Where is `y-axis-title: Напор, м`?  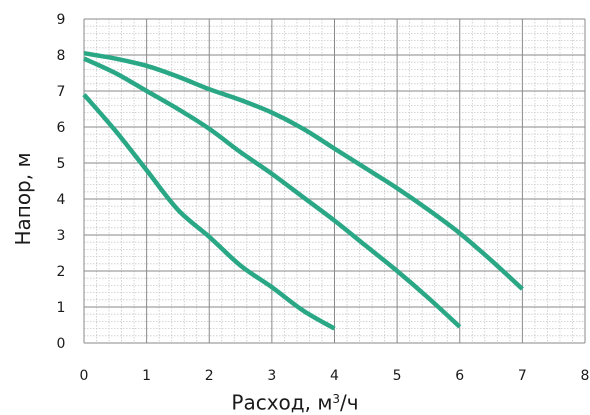 y-axis-title: Напор, м is located at coordinates (23, 198).